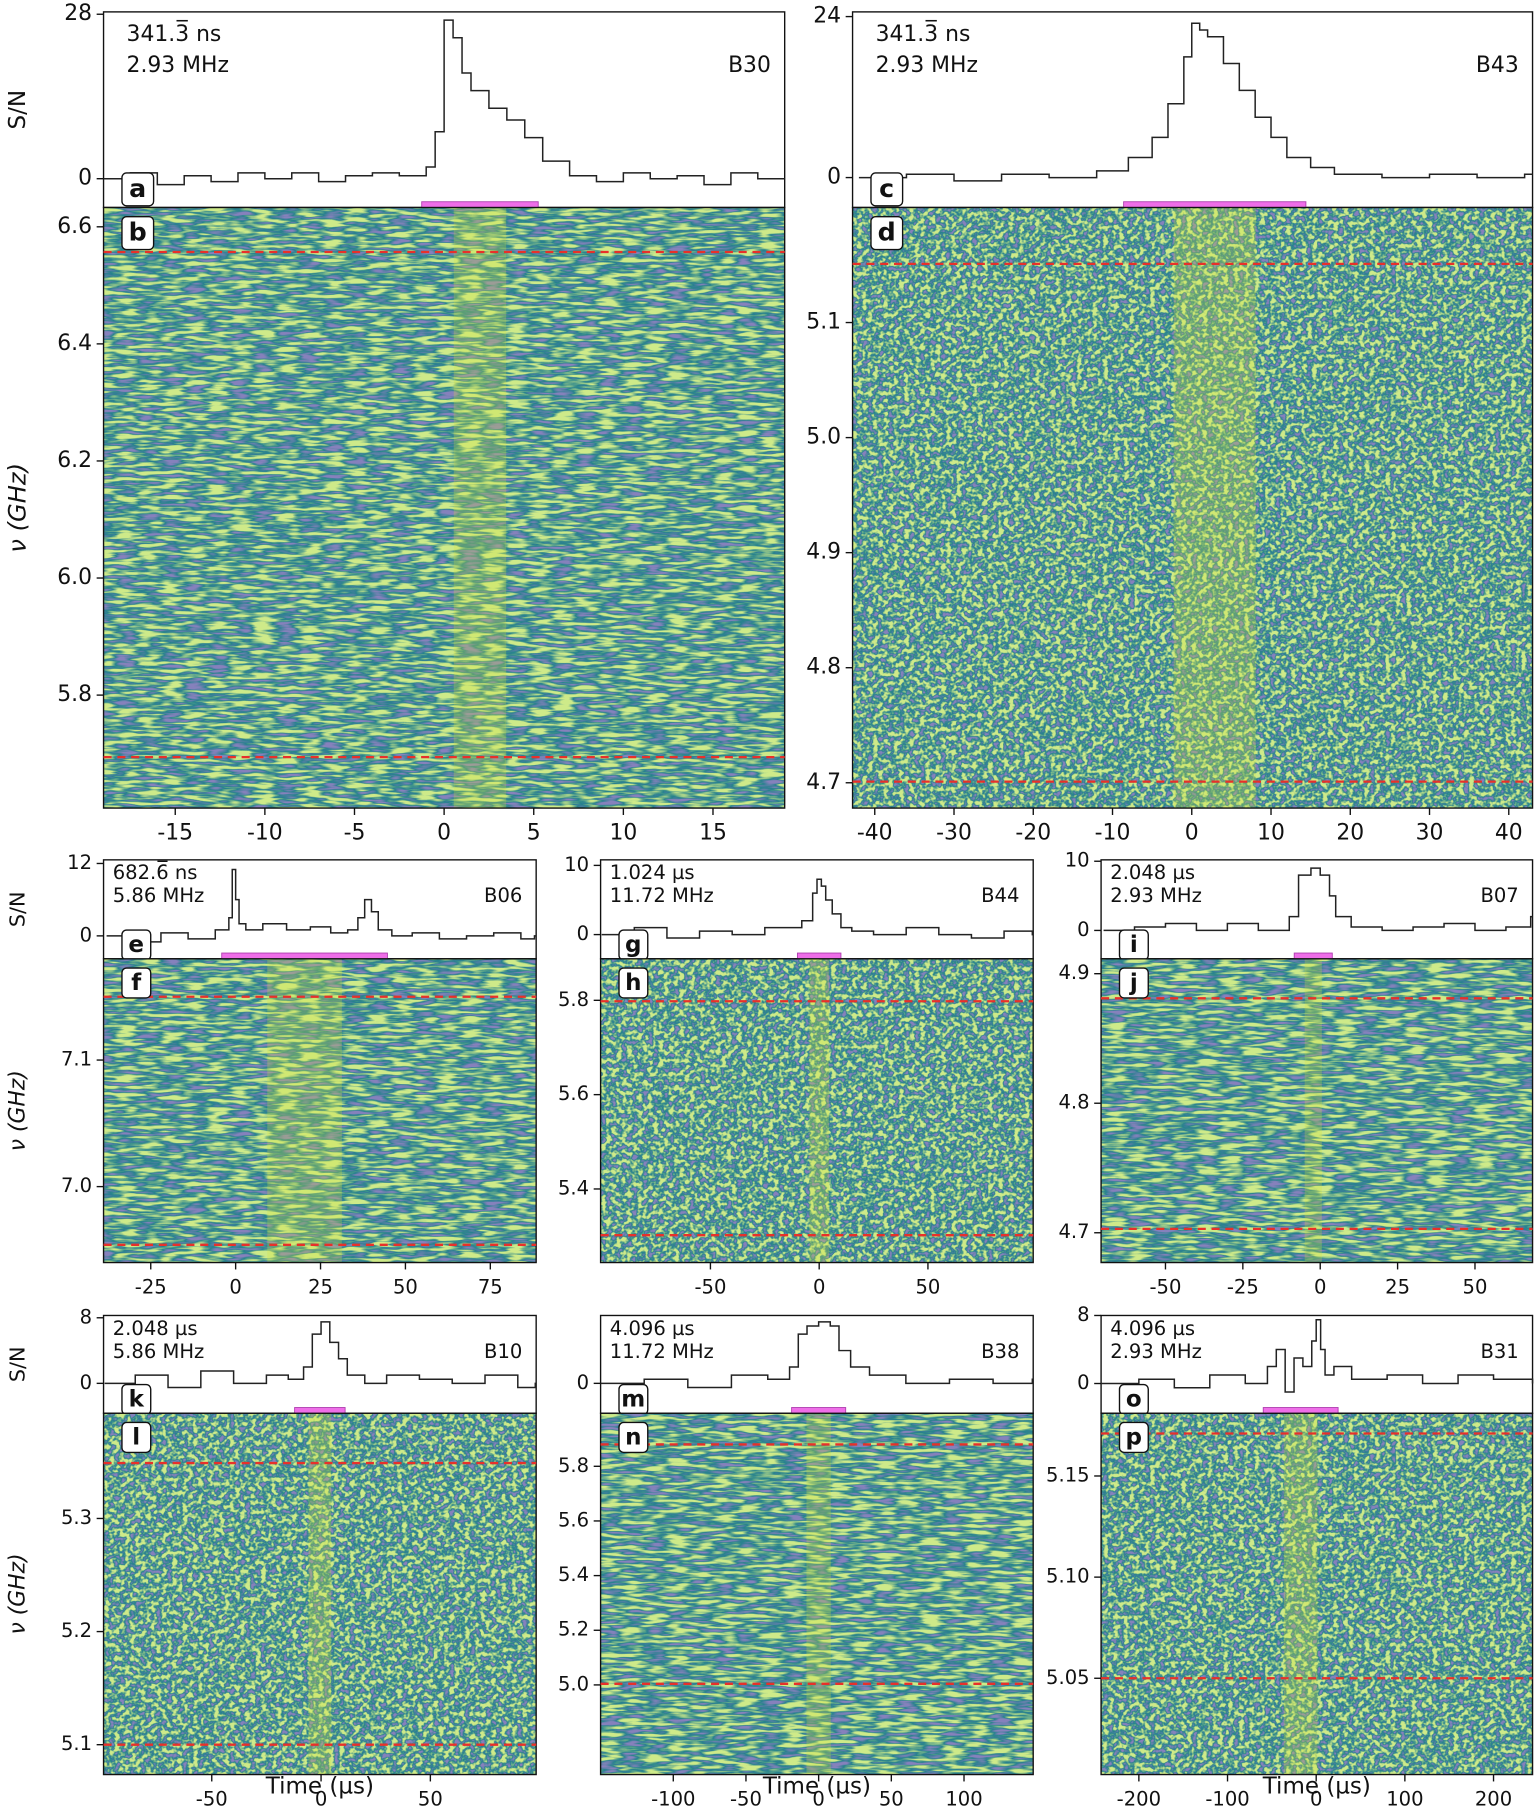  I want to click on panel-label: k, so click(136, 1399).